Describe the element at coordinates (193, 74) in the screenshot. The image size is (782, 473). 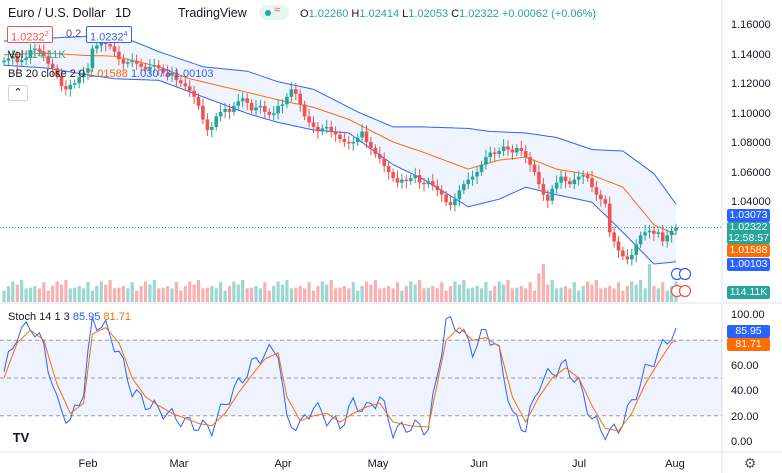
I see `bb-legend-lower: 1.00103` at that location.